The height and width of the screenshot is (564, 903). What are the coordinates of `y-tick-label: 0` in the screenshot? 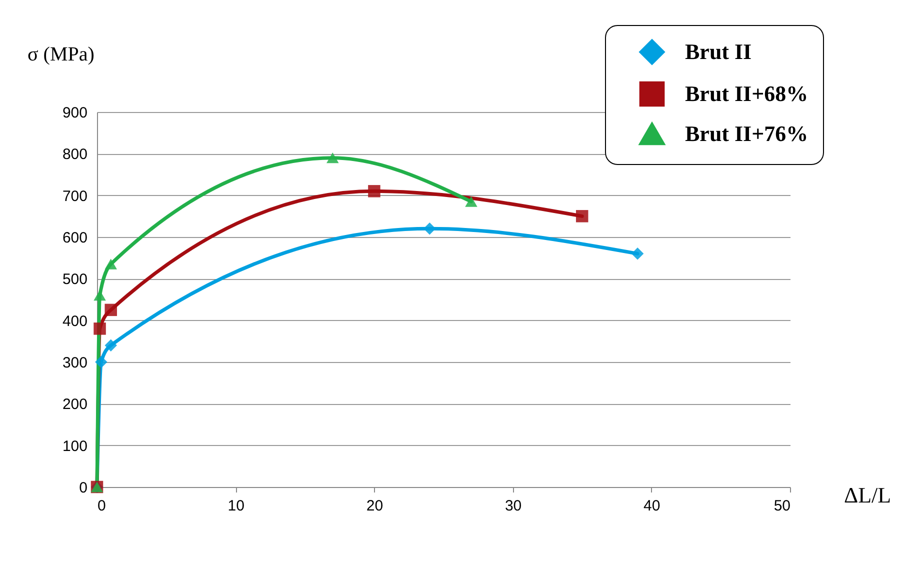 It's located at (83, 488).